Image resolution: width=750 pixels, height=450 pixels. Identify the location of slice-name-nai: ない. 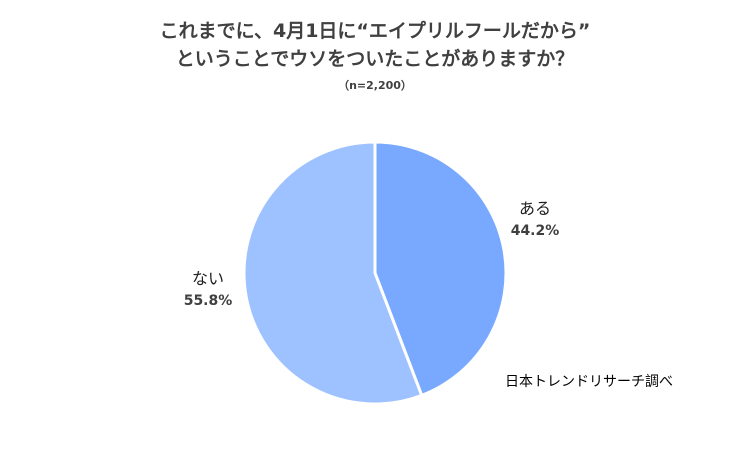
(207, 278).